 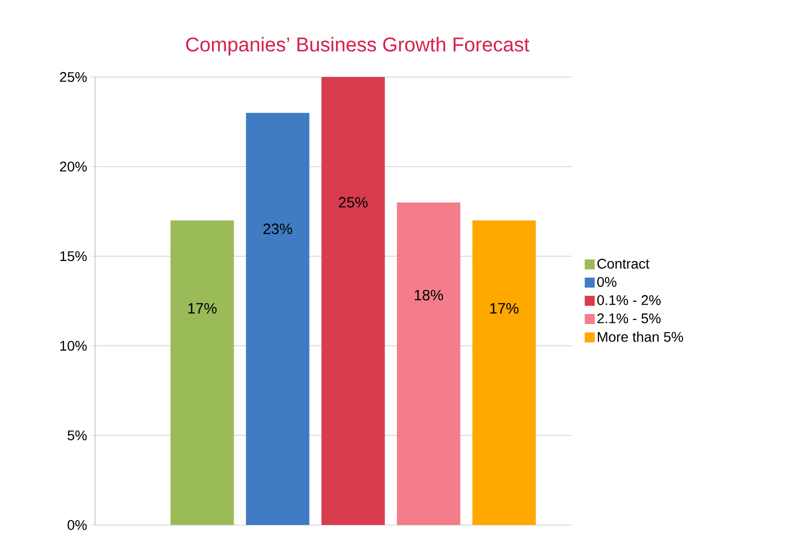 What do you see at coordinates (73, 77) in the screenshot?
I see `y-tick-label: 25%` at bounding box center [73, 77].